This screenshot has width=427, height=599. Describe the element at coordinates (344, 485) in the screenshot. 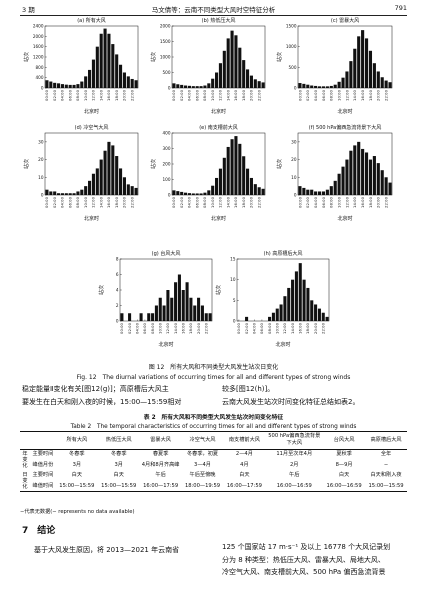

I see `table-cell: 16:00—16:59` at that location.